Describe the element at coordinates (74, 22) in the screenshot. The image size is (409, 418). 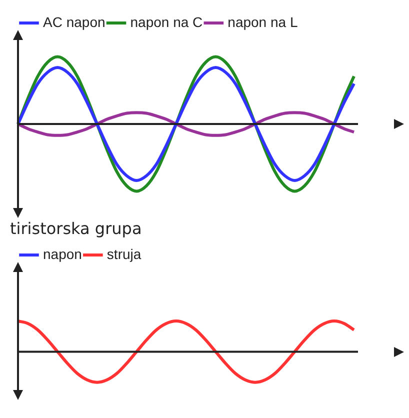
I see `legend-label: AC napon` at that location.